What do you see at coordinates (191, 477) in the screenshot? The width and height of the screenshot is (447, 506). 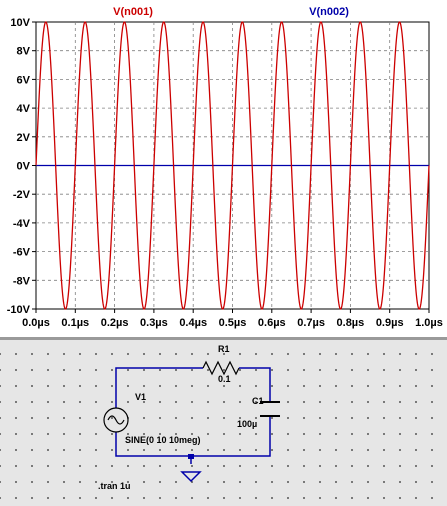 I see `ground-icon` at bounding box center [191, 477].